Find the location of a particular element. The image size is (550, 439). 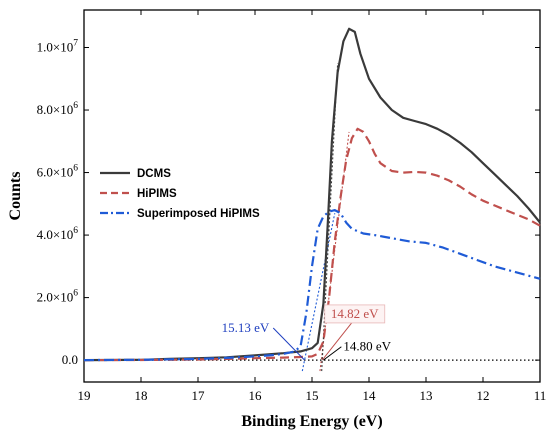

legend-label: Superimposed HiPIMS is located at coordinates (198, 214).